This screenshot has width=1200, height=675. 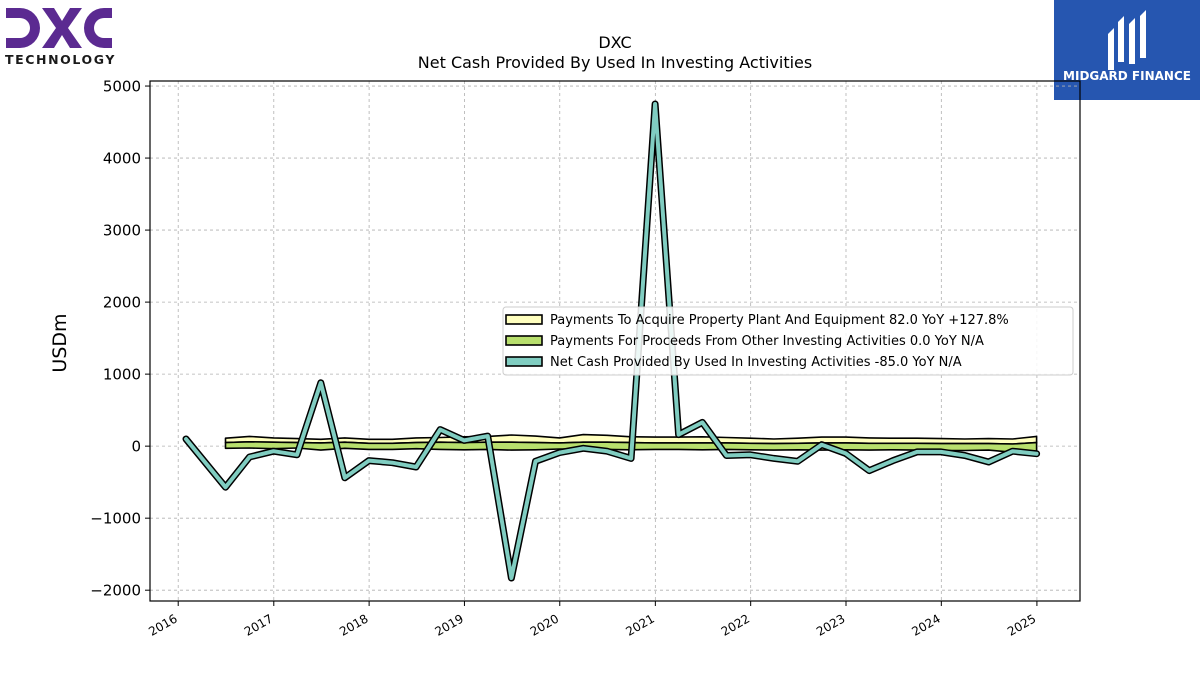 I want to click on x-tick-label: 2019, so click(x=448, y=624).